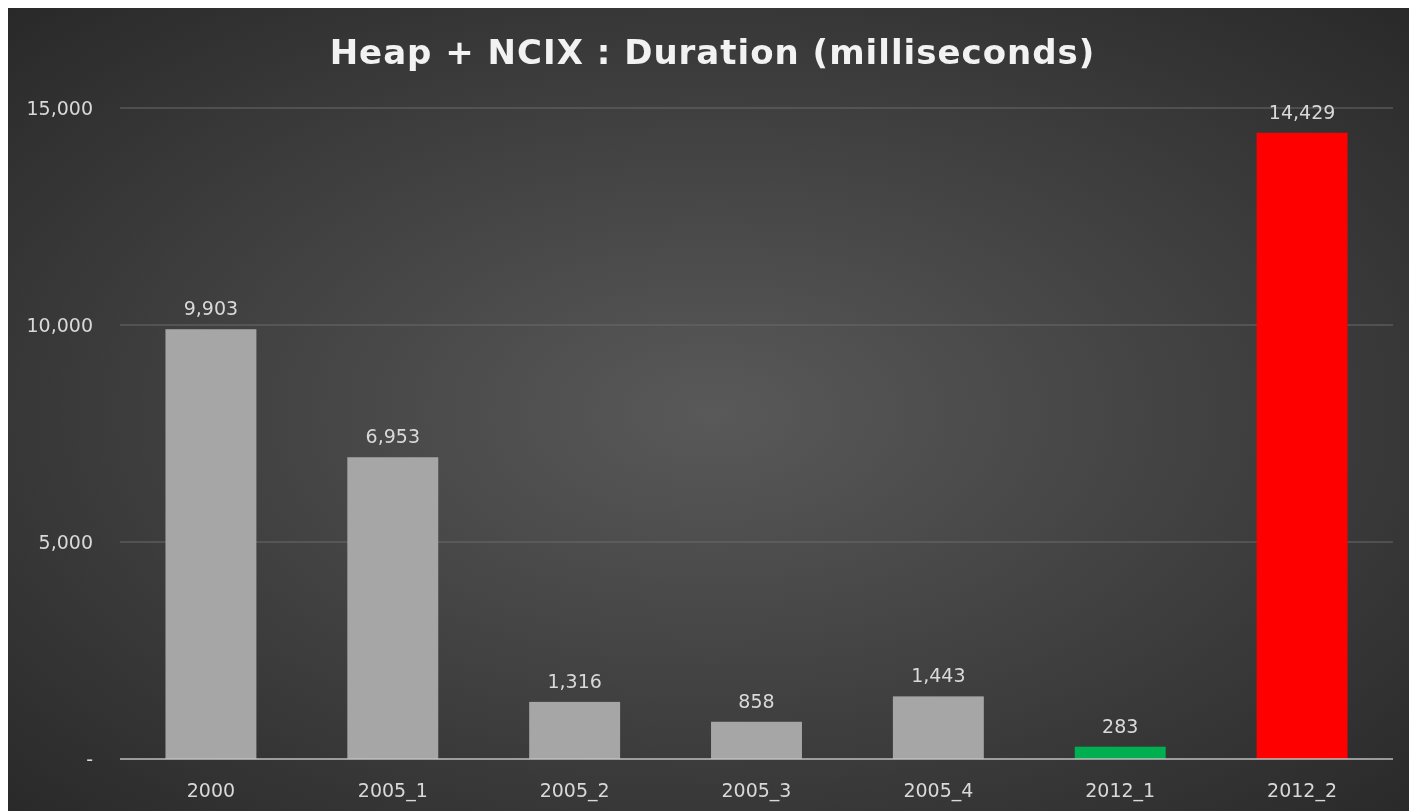  I want to click on x-tick-label: 2005_3, so click(756, 790).